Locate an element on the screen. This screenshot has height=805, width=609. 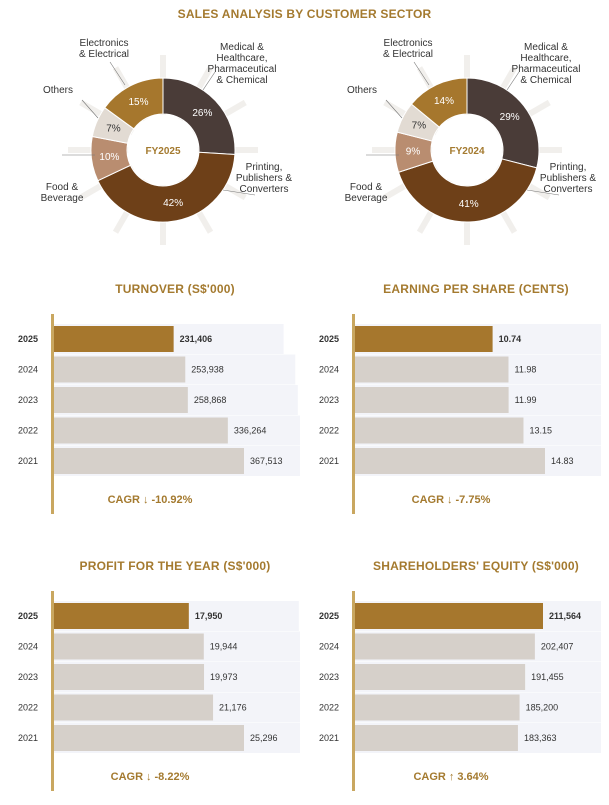
slice-percent-label: 10% is located at coordinates (109, 157).